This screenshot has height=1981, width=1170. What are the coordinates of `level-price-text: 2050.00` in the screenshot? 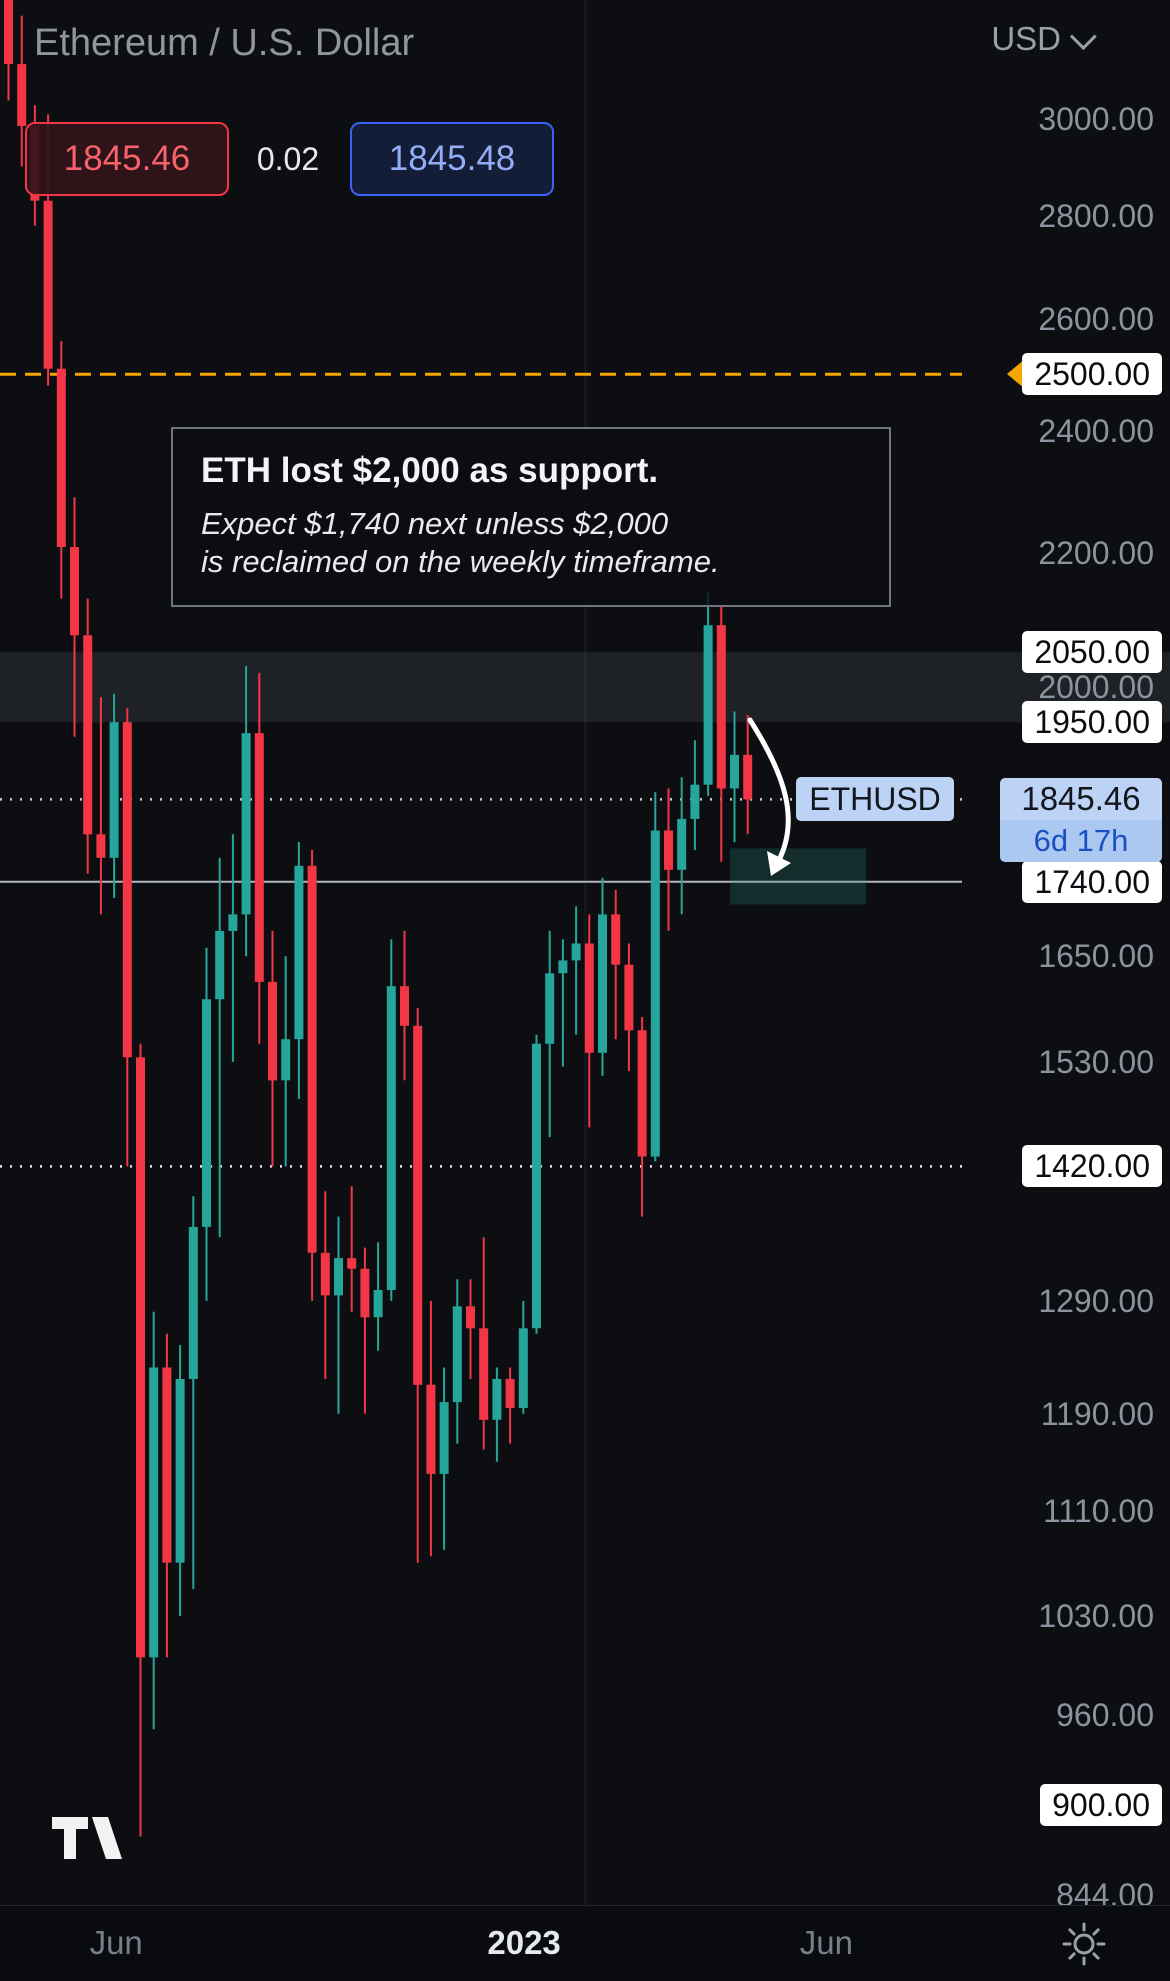 It's located at (1092, 652).